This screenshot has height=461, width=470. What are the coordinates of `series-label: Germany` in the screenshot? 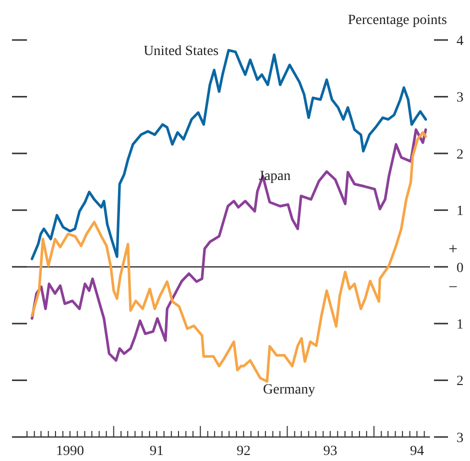 It's located at (289, 390).